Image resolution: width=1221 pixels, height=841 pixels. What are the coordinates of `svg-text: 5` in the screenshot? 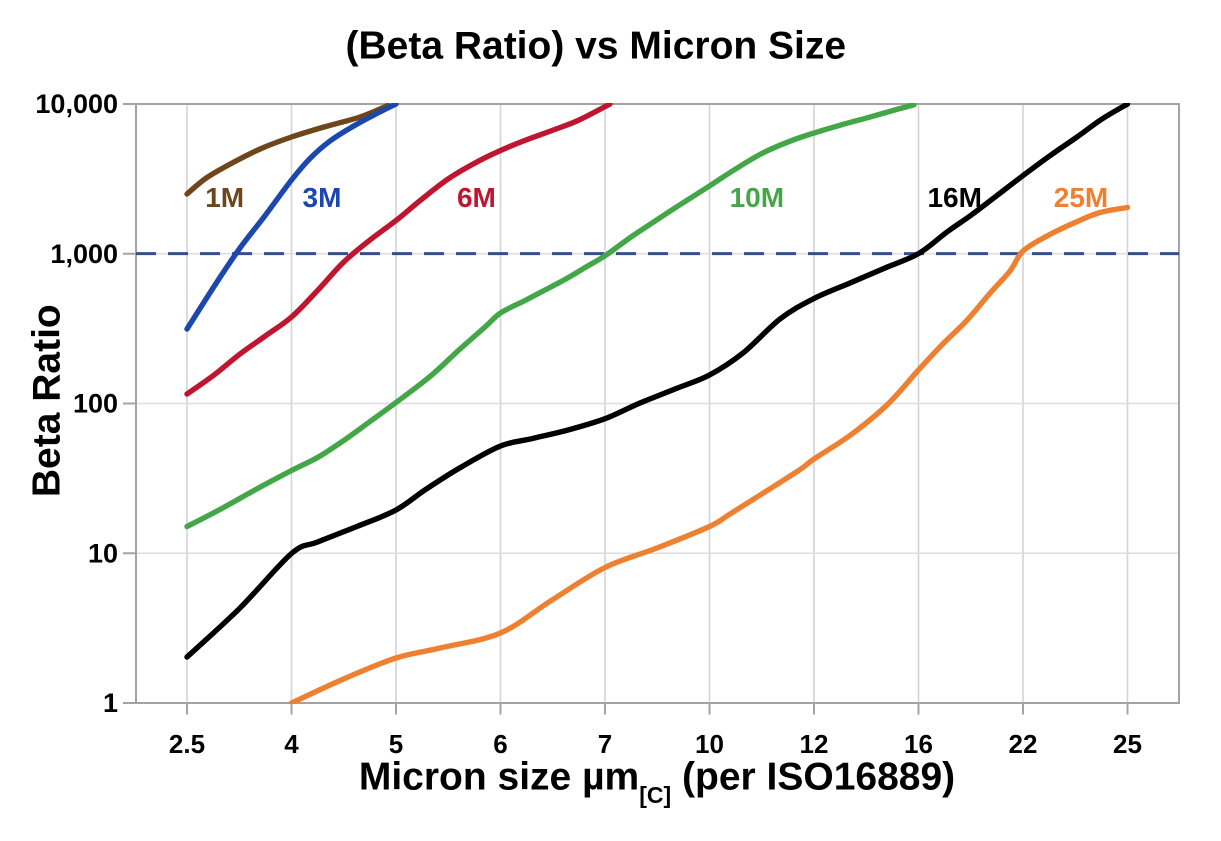 It's located at (396, 744).